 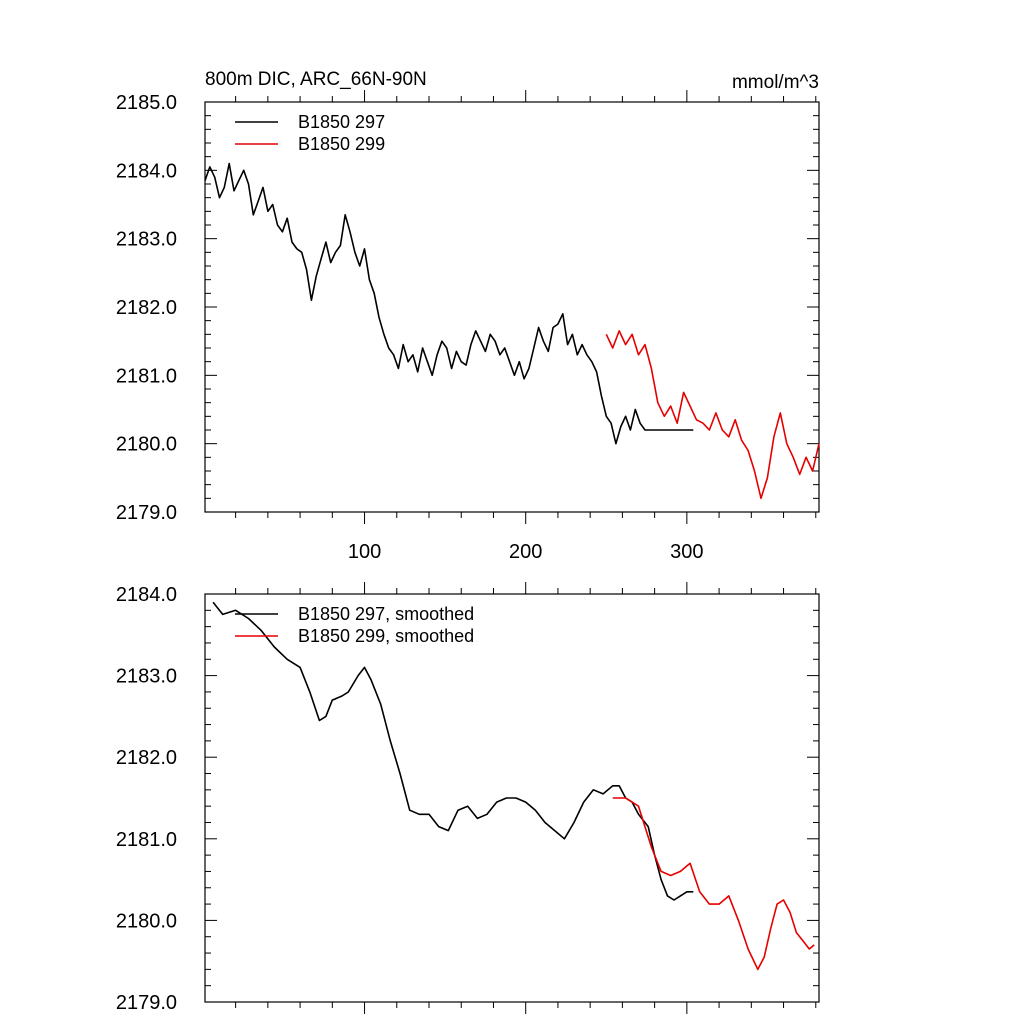 What do you see at coordinates (316, 79) in the screenshot?
I see `chart-title: 800m DIC, ARC_66N-90N` at bounding box center [316, 79].